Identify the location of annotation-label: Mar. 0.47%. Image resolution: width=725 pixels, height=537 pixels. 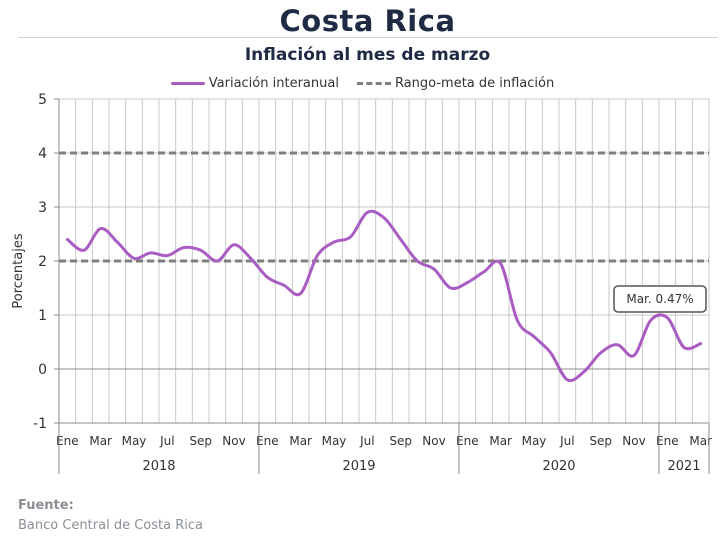
(659, 299).